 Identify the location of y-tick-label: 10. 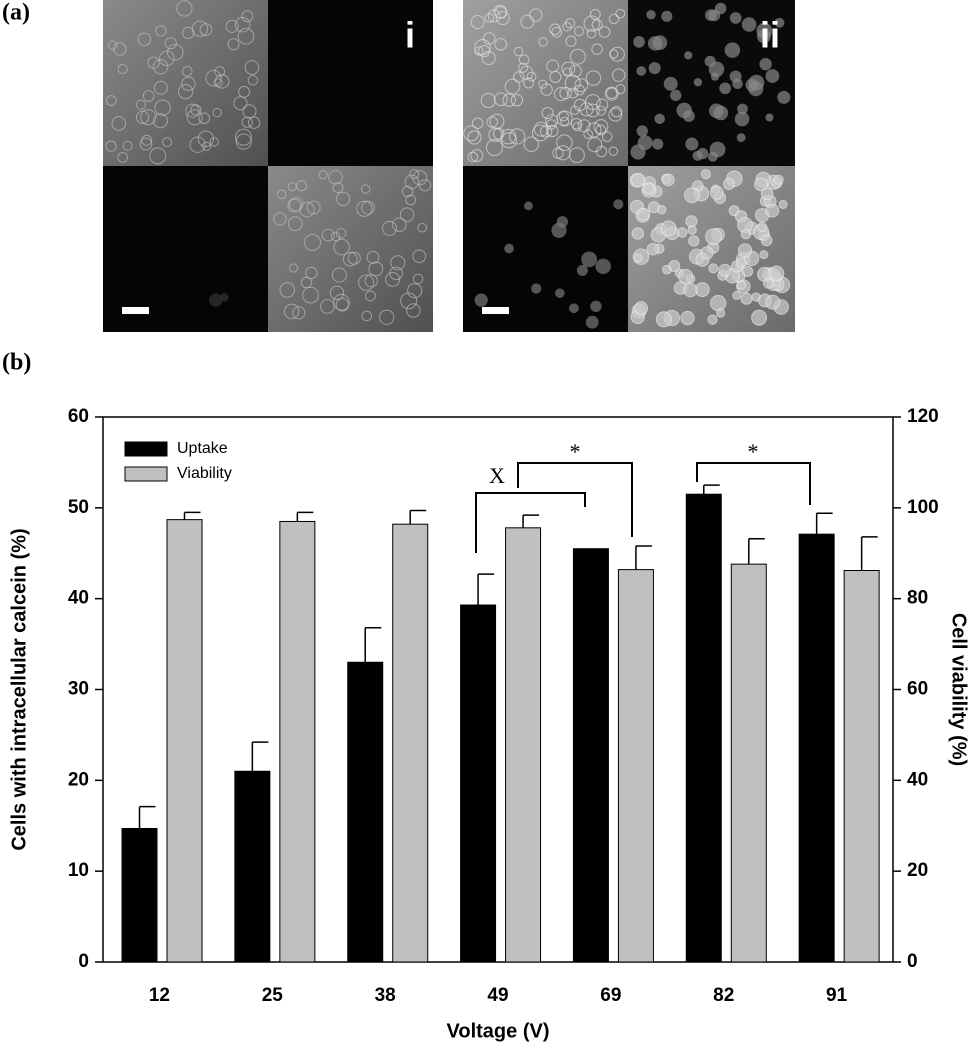
(78, 870).